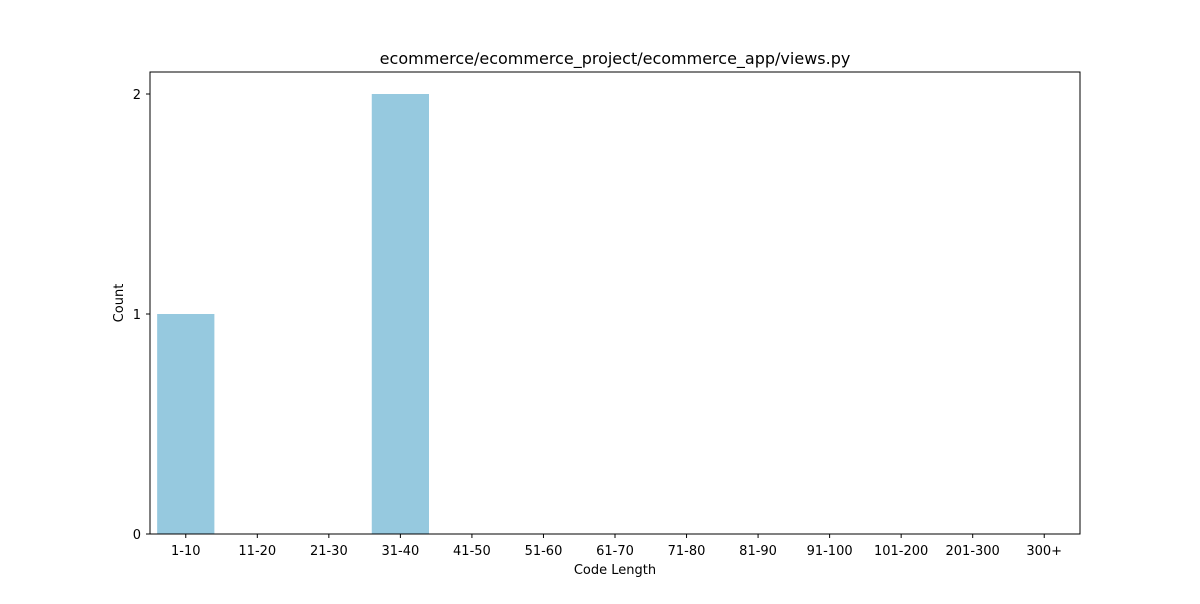 The width and height of the screenshot is (1200, 604). What do you see at coordinates (615, 551) in the screenshot?
I see `x-tick-label: 61-70` at bounding box center [615, 551].